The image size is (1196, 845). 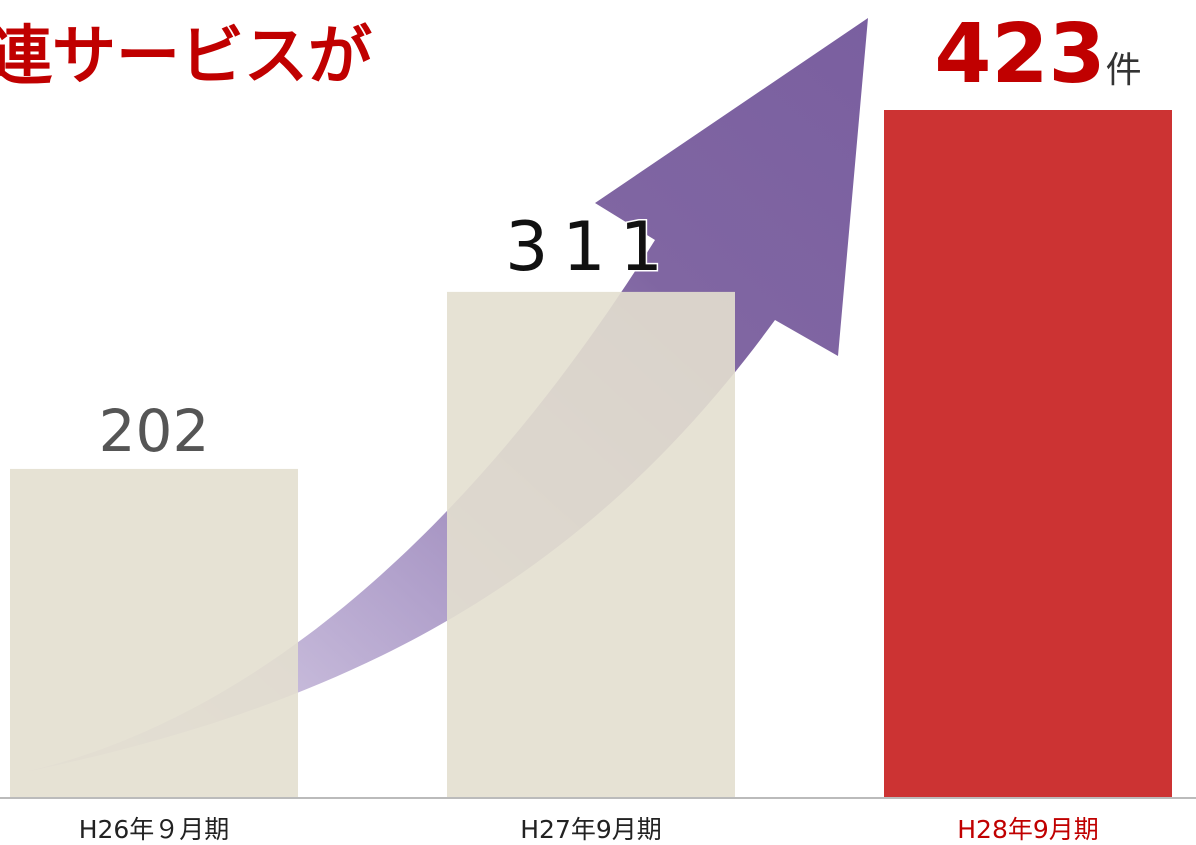 What do you see at coordinates (154, 829) in the screenshot?
I see `x-tick-label: H26年９月期` at bounding box center [154, 829].